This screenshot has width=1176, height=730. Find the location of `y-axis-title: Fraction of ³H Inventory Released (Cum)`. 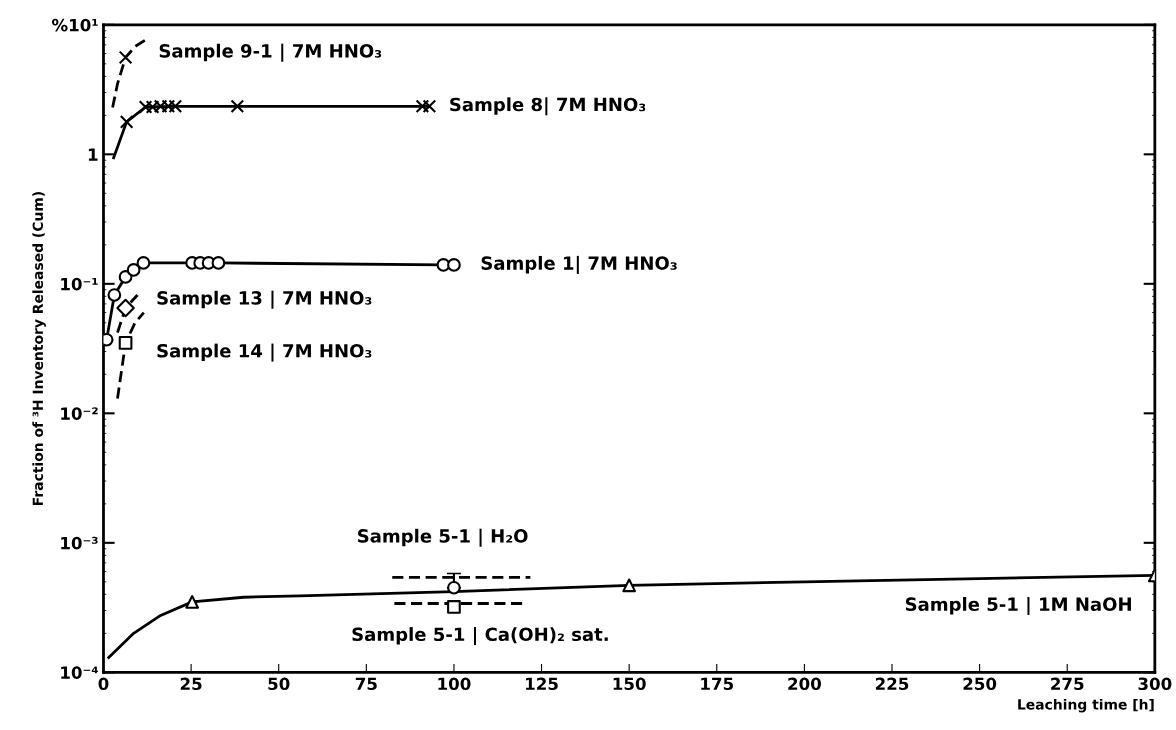

y-axis-title: Fraction of ³H Inventory Released (Cum) is located at coordinates (39, 348).